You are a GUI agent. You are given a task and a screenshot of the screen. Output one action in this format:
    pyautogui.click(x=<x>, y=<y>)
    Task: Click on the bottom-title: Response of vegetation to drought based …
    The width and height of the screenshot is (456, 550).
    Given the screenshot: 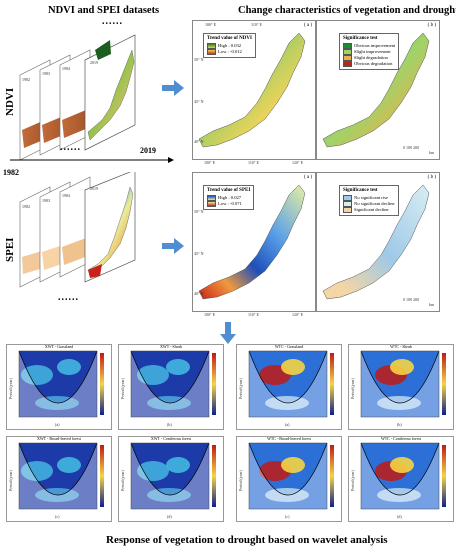 What is the action you would take?
    pyautogui.click(x=247, y=540)
    